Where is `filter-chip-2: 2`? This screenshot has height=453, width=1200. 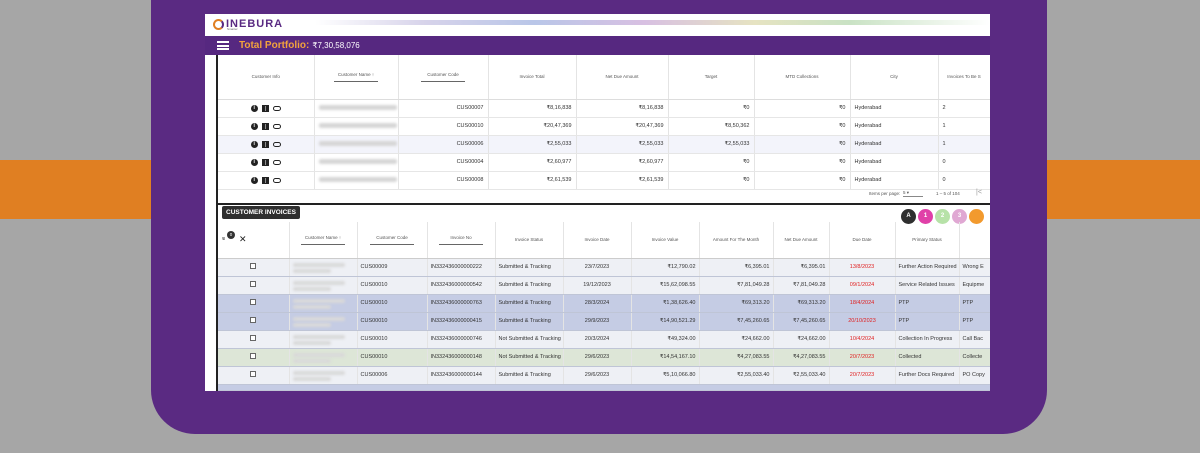 filter-chip-2: 2 is located at coordinates (942, 216).